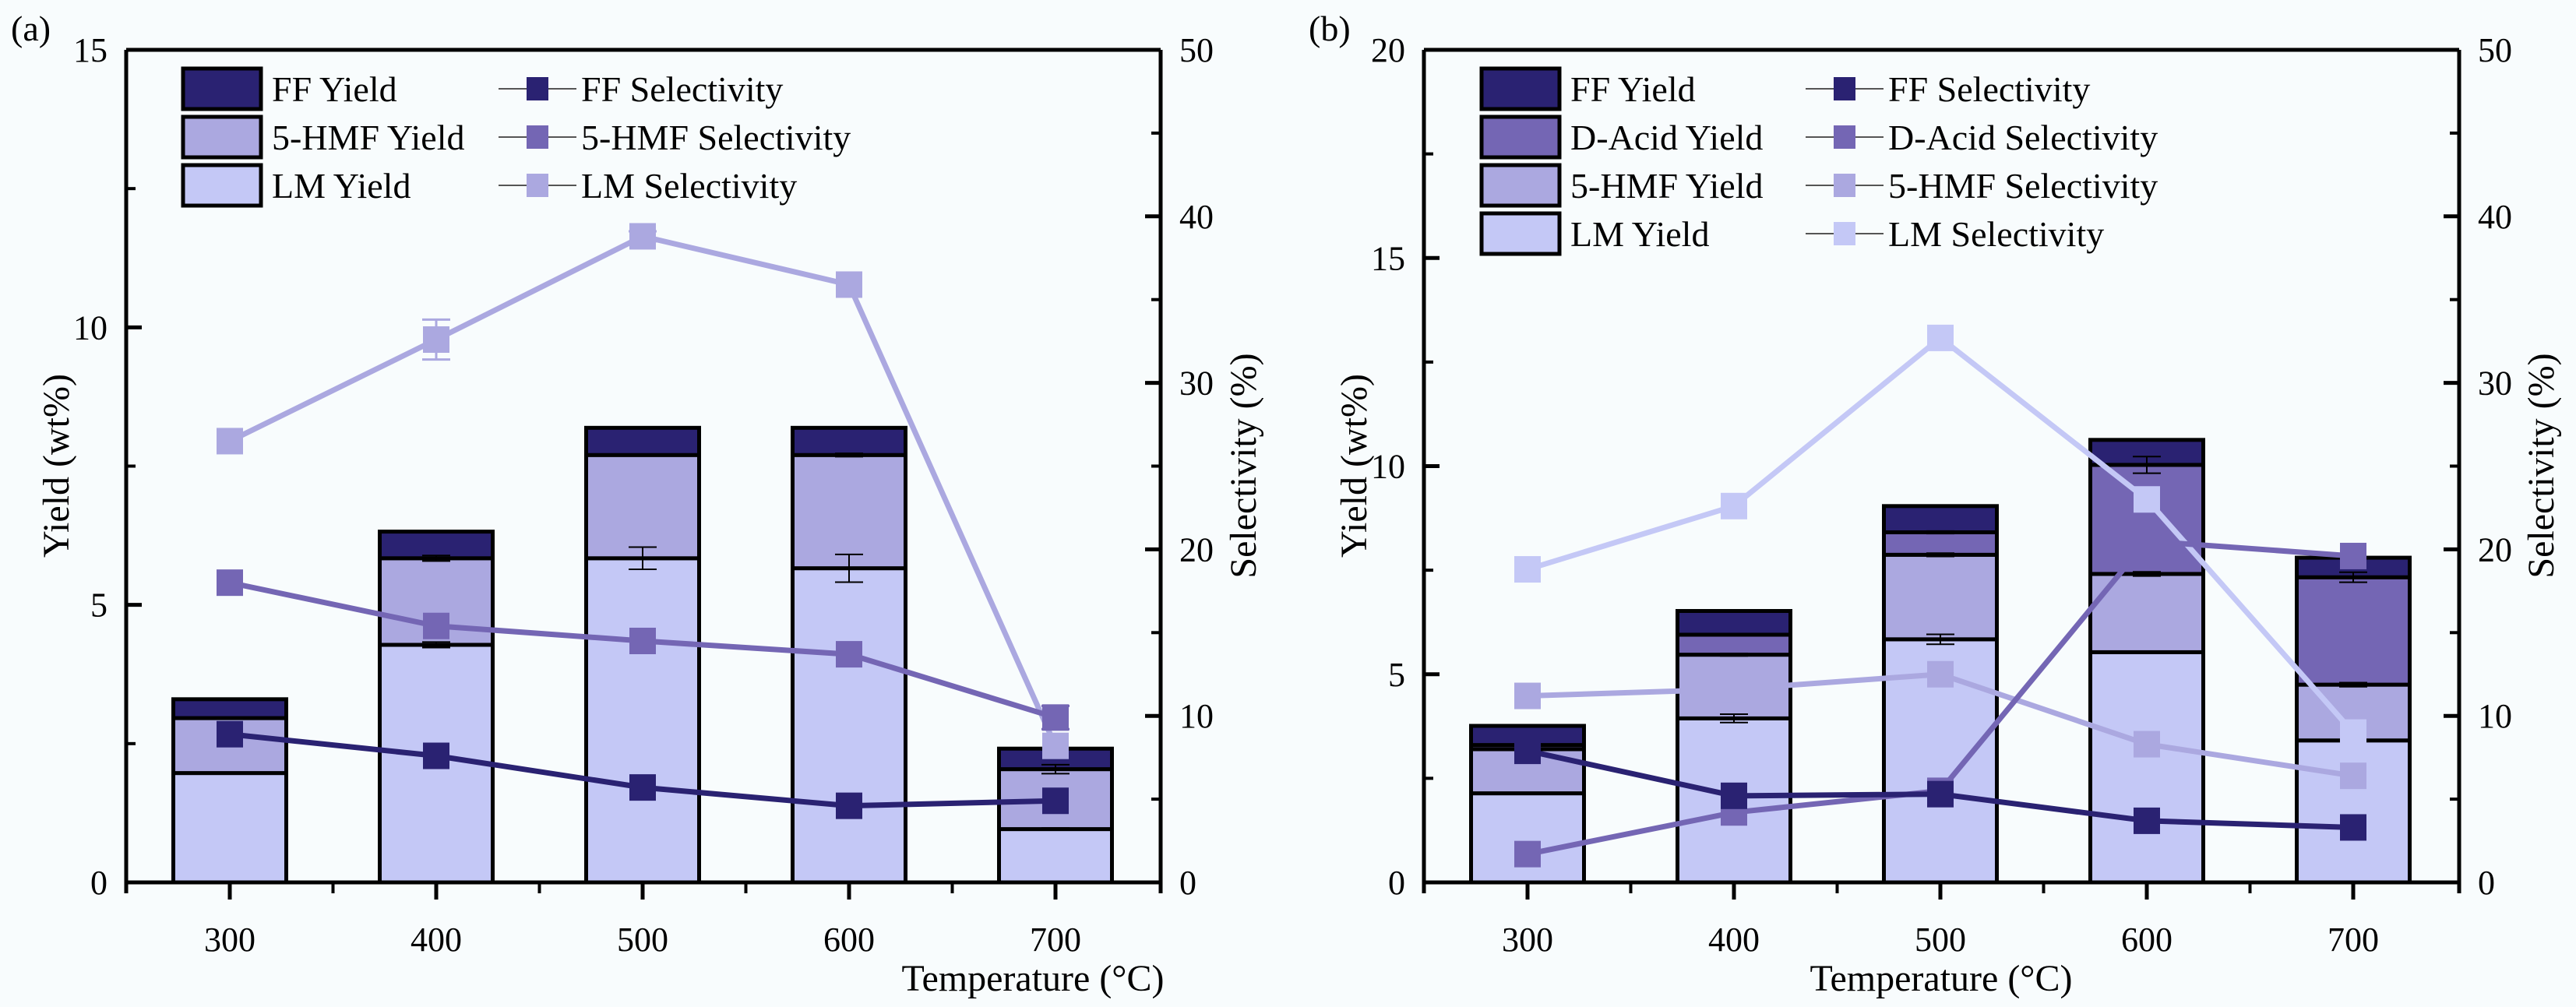 This screenshot has height=1007, width=2576. Describe the element at coordinates (689, 186) in the screenshot. I see `legend-label: LM Selectivity` at that location.